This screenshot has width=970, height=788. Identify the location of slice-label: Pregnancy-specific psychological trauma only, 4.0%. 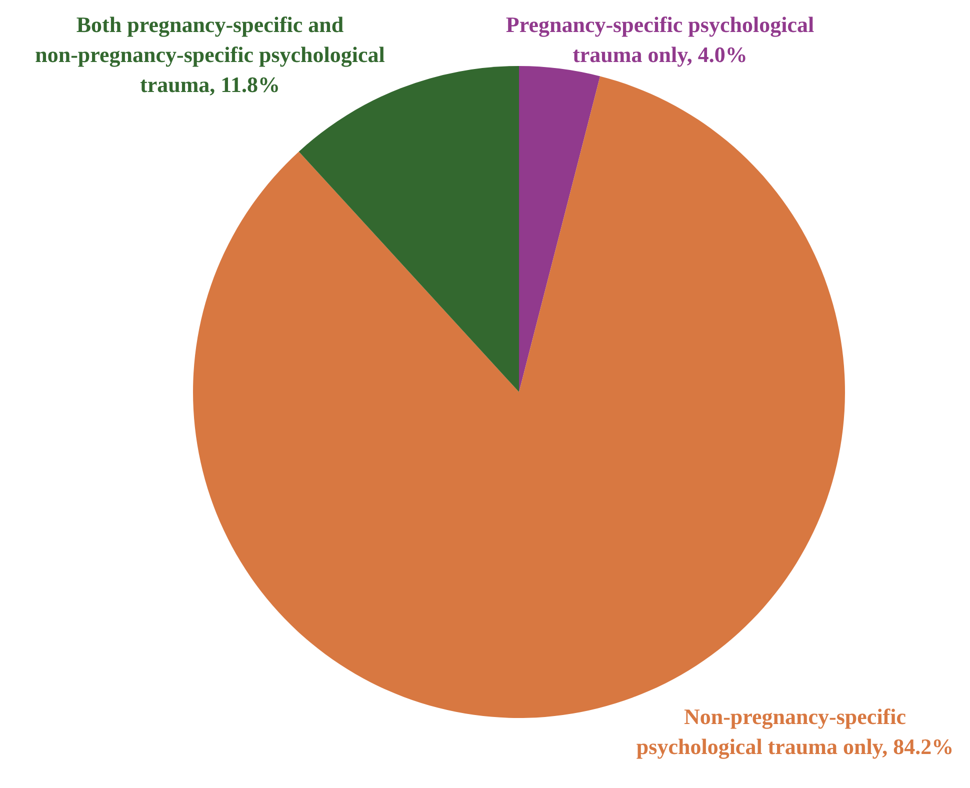
(660, 39).